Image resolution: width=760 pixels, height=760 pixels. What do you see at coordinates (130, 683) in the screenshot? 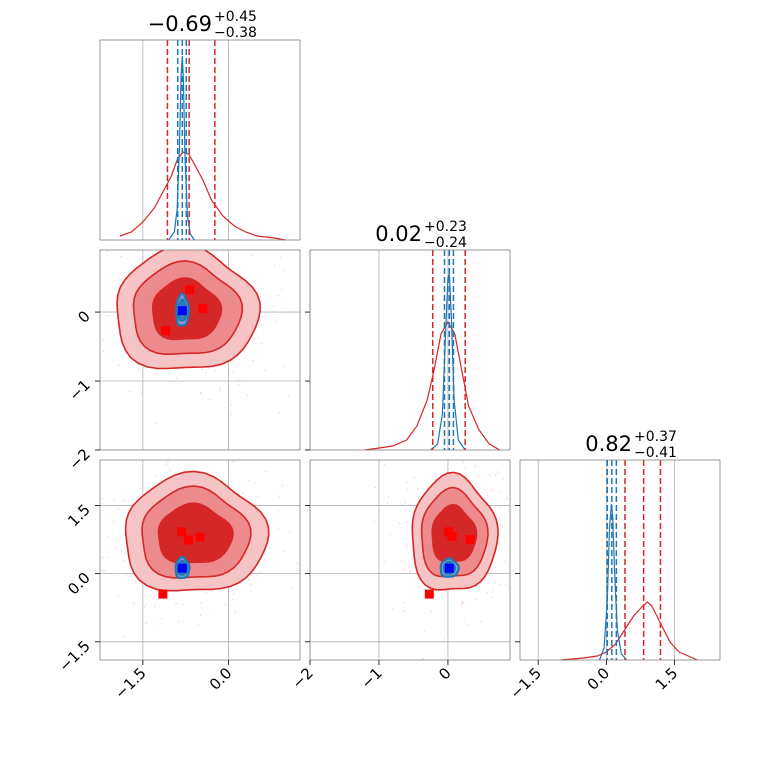
I see `tick-label-bottom-1-1: −1.5` at bounding box center [130, 683].